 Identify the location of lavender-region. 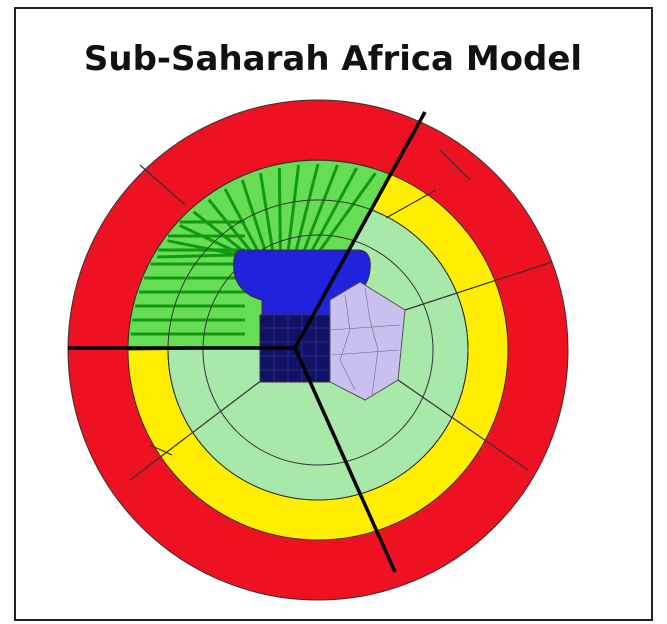
(367, 341).